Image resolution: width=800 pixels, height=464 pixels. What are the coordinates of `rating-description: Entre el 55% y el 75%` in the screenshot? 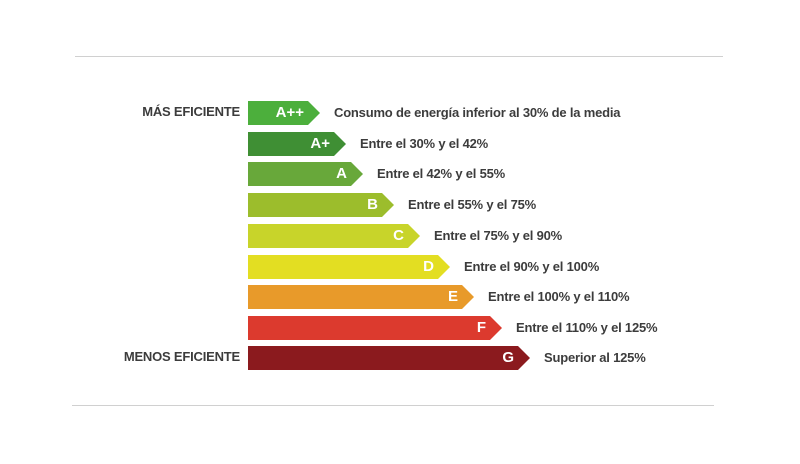 It's located at (472, 204).